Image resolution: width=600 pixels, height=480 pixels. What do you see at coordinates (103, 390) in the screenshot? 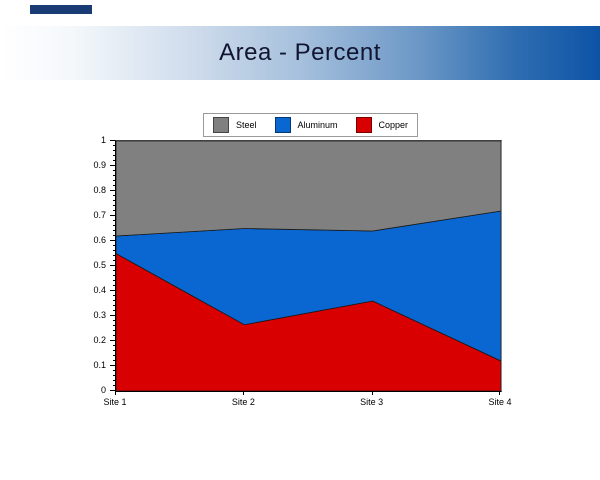
I see `y-tick-label: 0` at bounding box center [103, 390].